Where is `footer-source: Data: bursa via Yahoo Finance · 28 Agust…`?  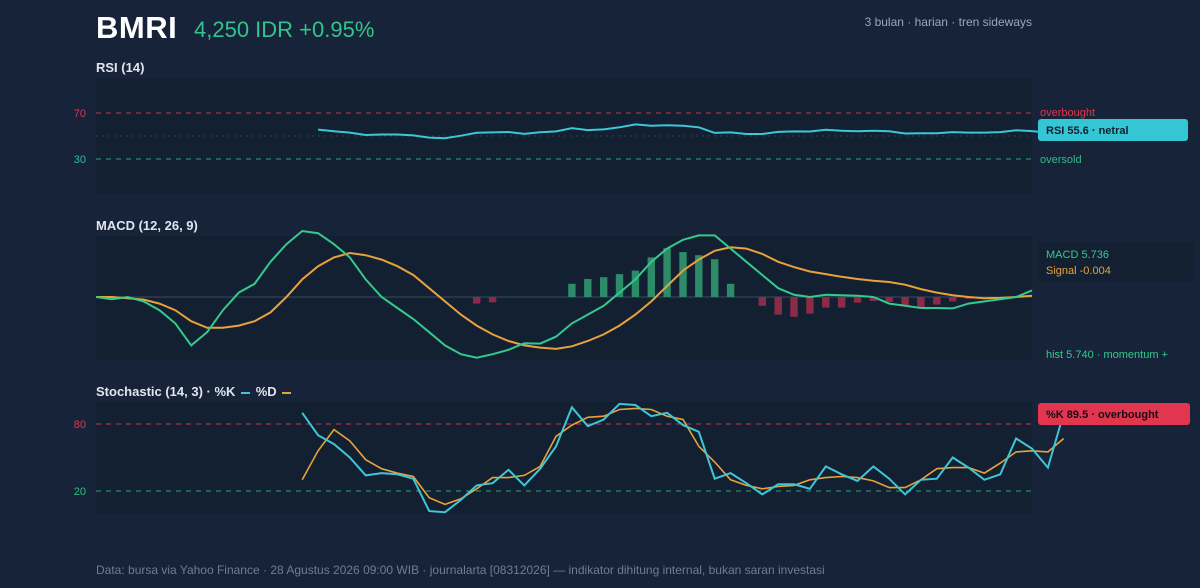
footer-source: Data: bursa via Yahoo Finance · 28 Agust… is located at coordinates (460, 570).